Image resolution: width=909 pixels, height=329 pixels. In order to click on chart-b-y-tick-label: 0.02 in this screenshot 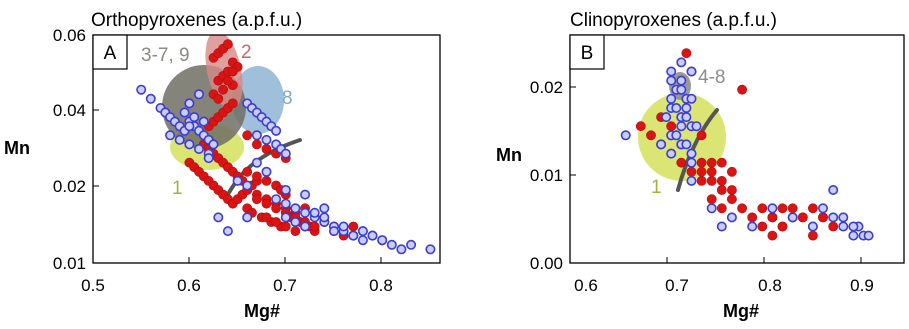, I will do `click(546, 87)`.